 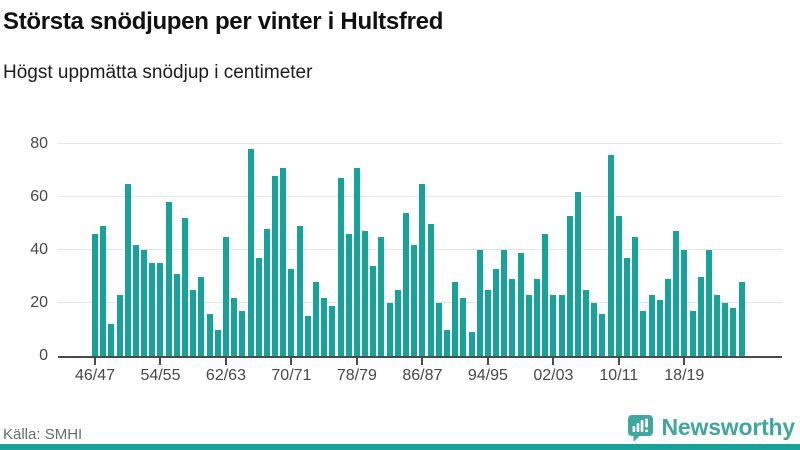 I want to click on x-tick-label-62/63: 62/63, so click(x=225, y=375).